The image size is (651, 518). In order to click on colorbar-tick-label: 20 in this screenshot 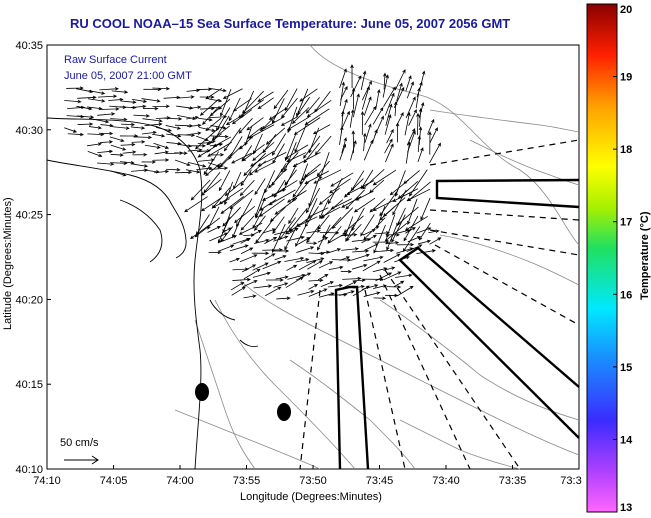, I will do `click(626, 10)`.